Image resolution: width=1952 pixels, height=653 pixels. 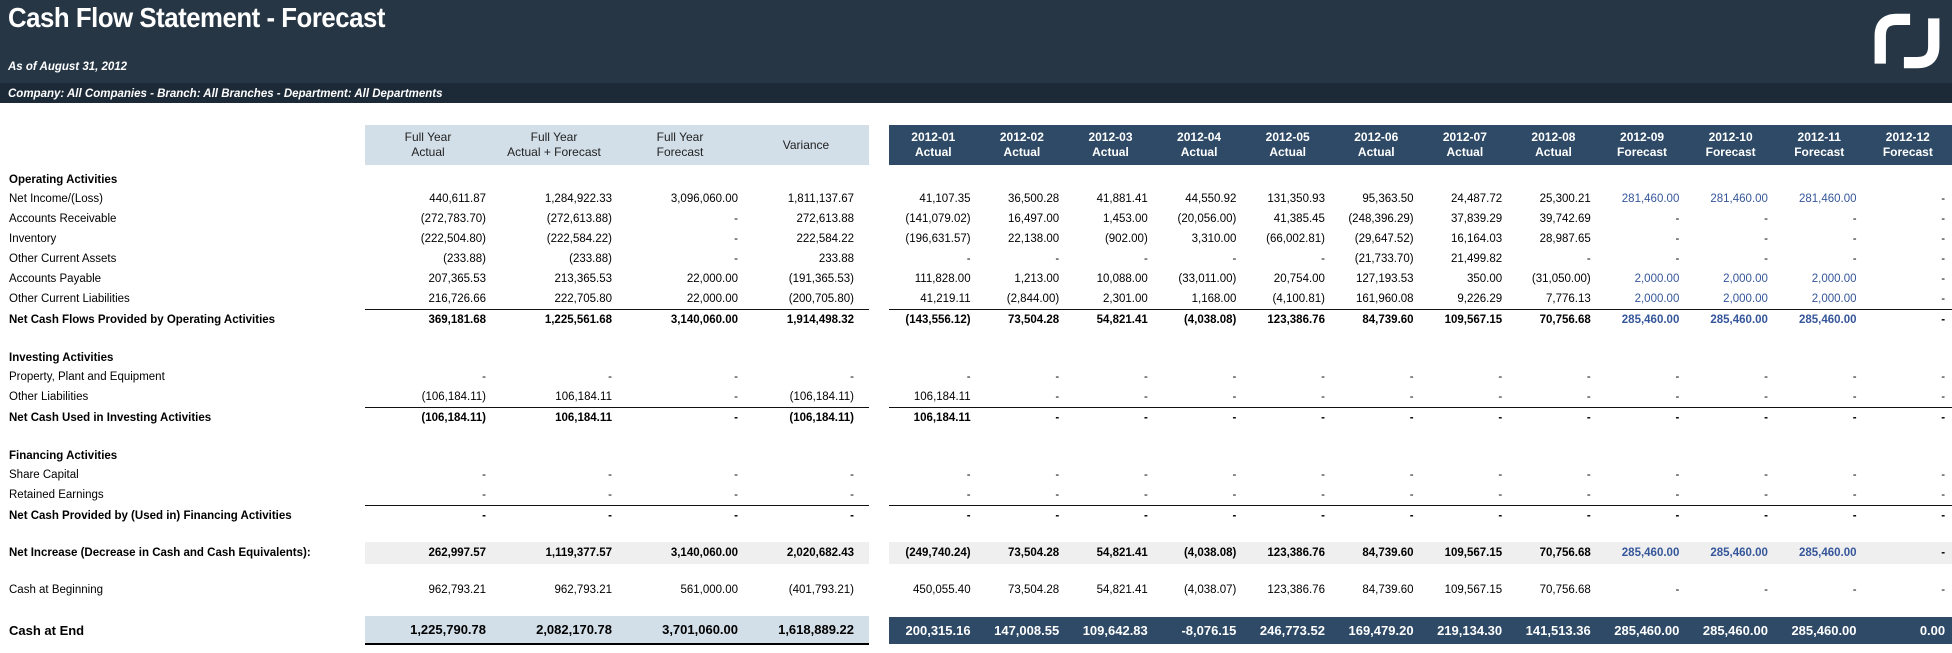 I want to click on fy-cell: 216,726.66, so click(x=457, y=299).